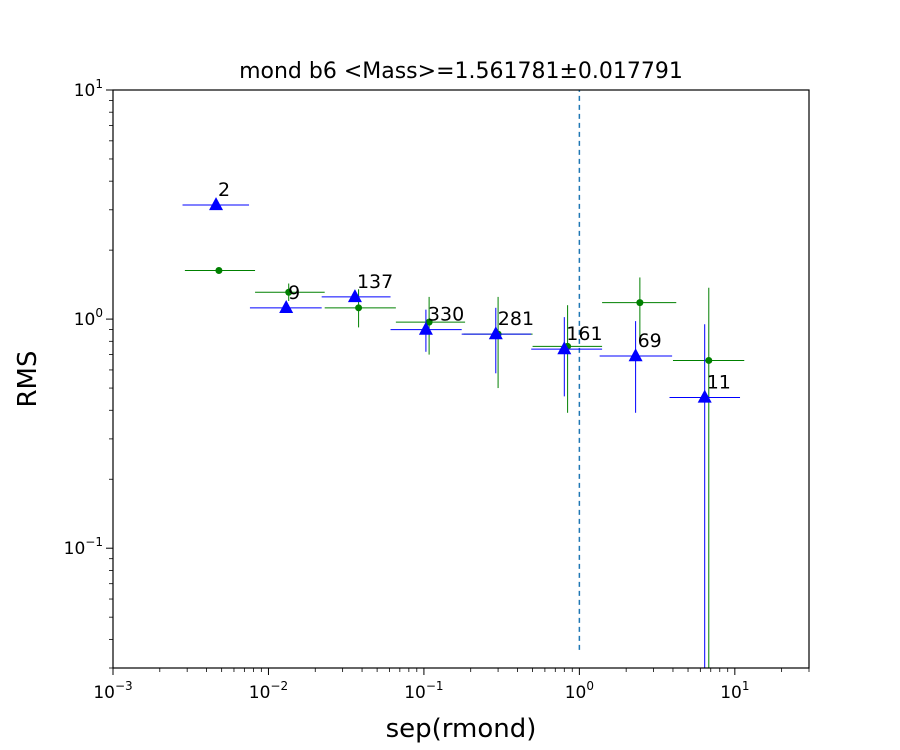 This screenshot has height=750, width=900. What do you see at coordinates (423, 691) in the screenshot?
I see `x-tick-label: 10⁻¹` at bounding box center [423, 691].